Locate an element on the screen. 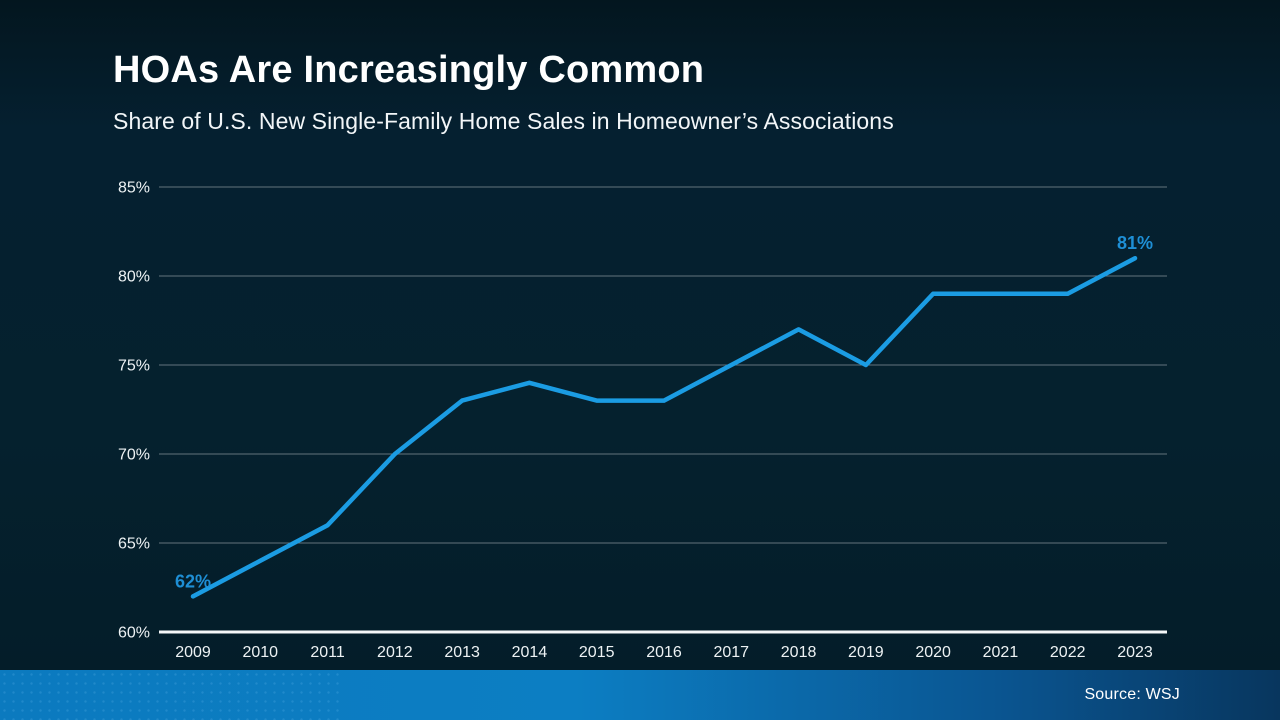  x-tick-label: 2022 is located at coordinates (1068, 652).